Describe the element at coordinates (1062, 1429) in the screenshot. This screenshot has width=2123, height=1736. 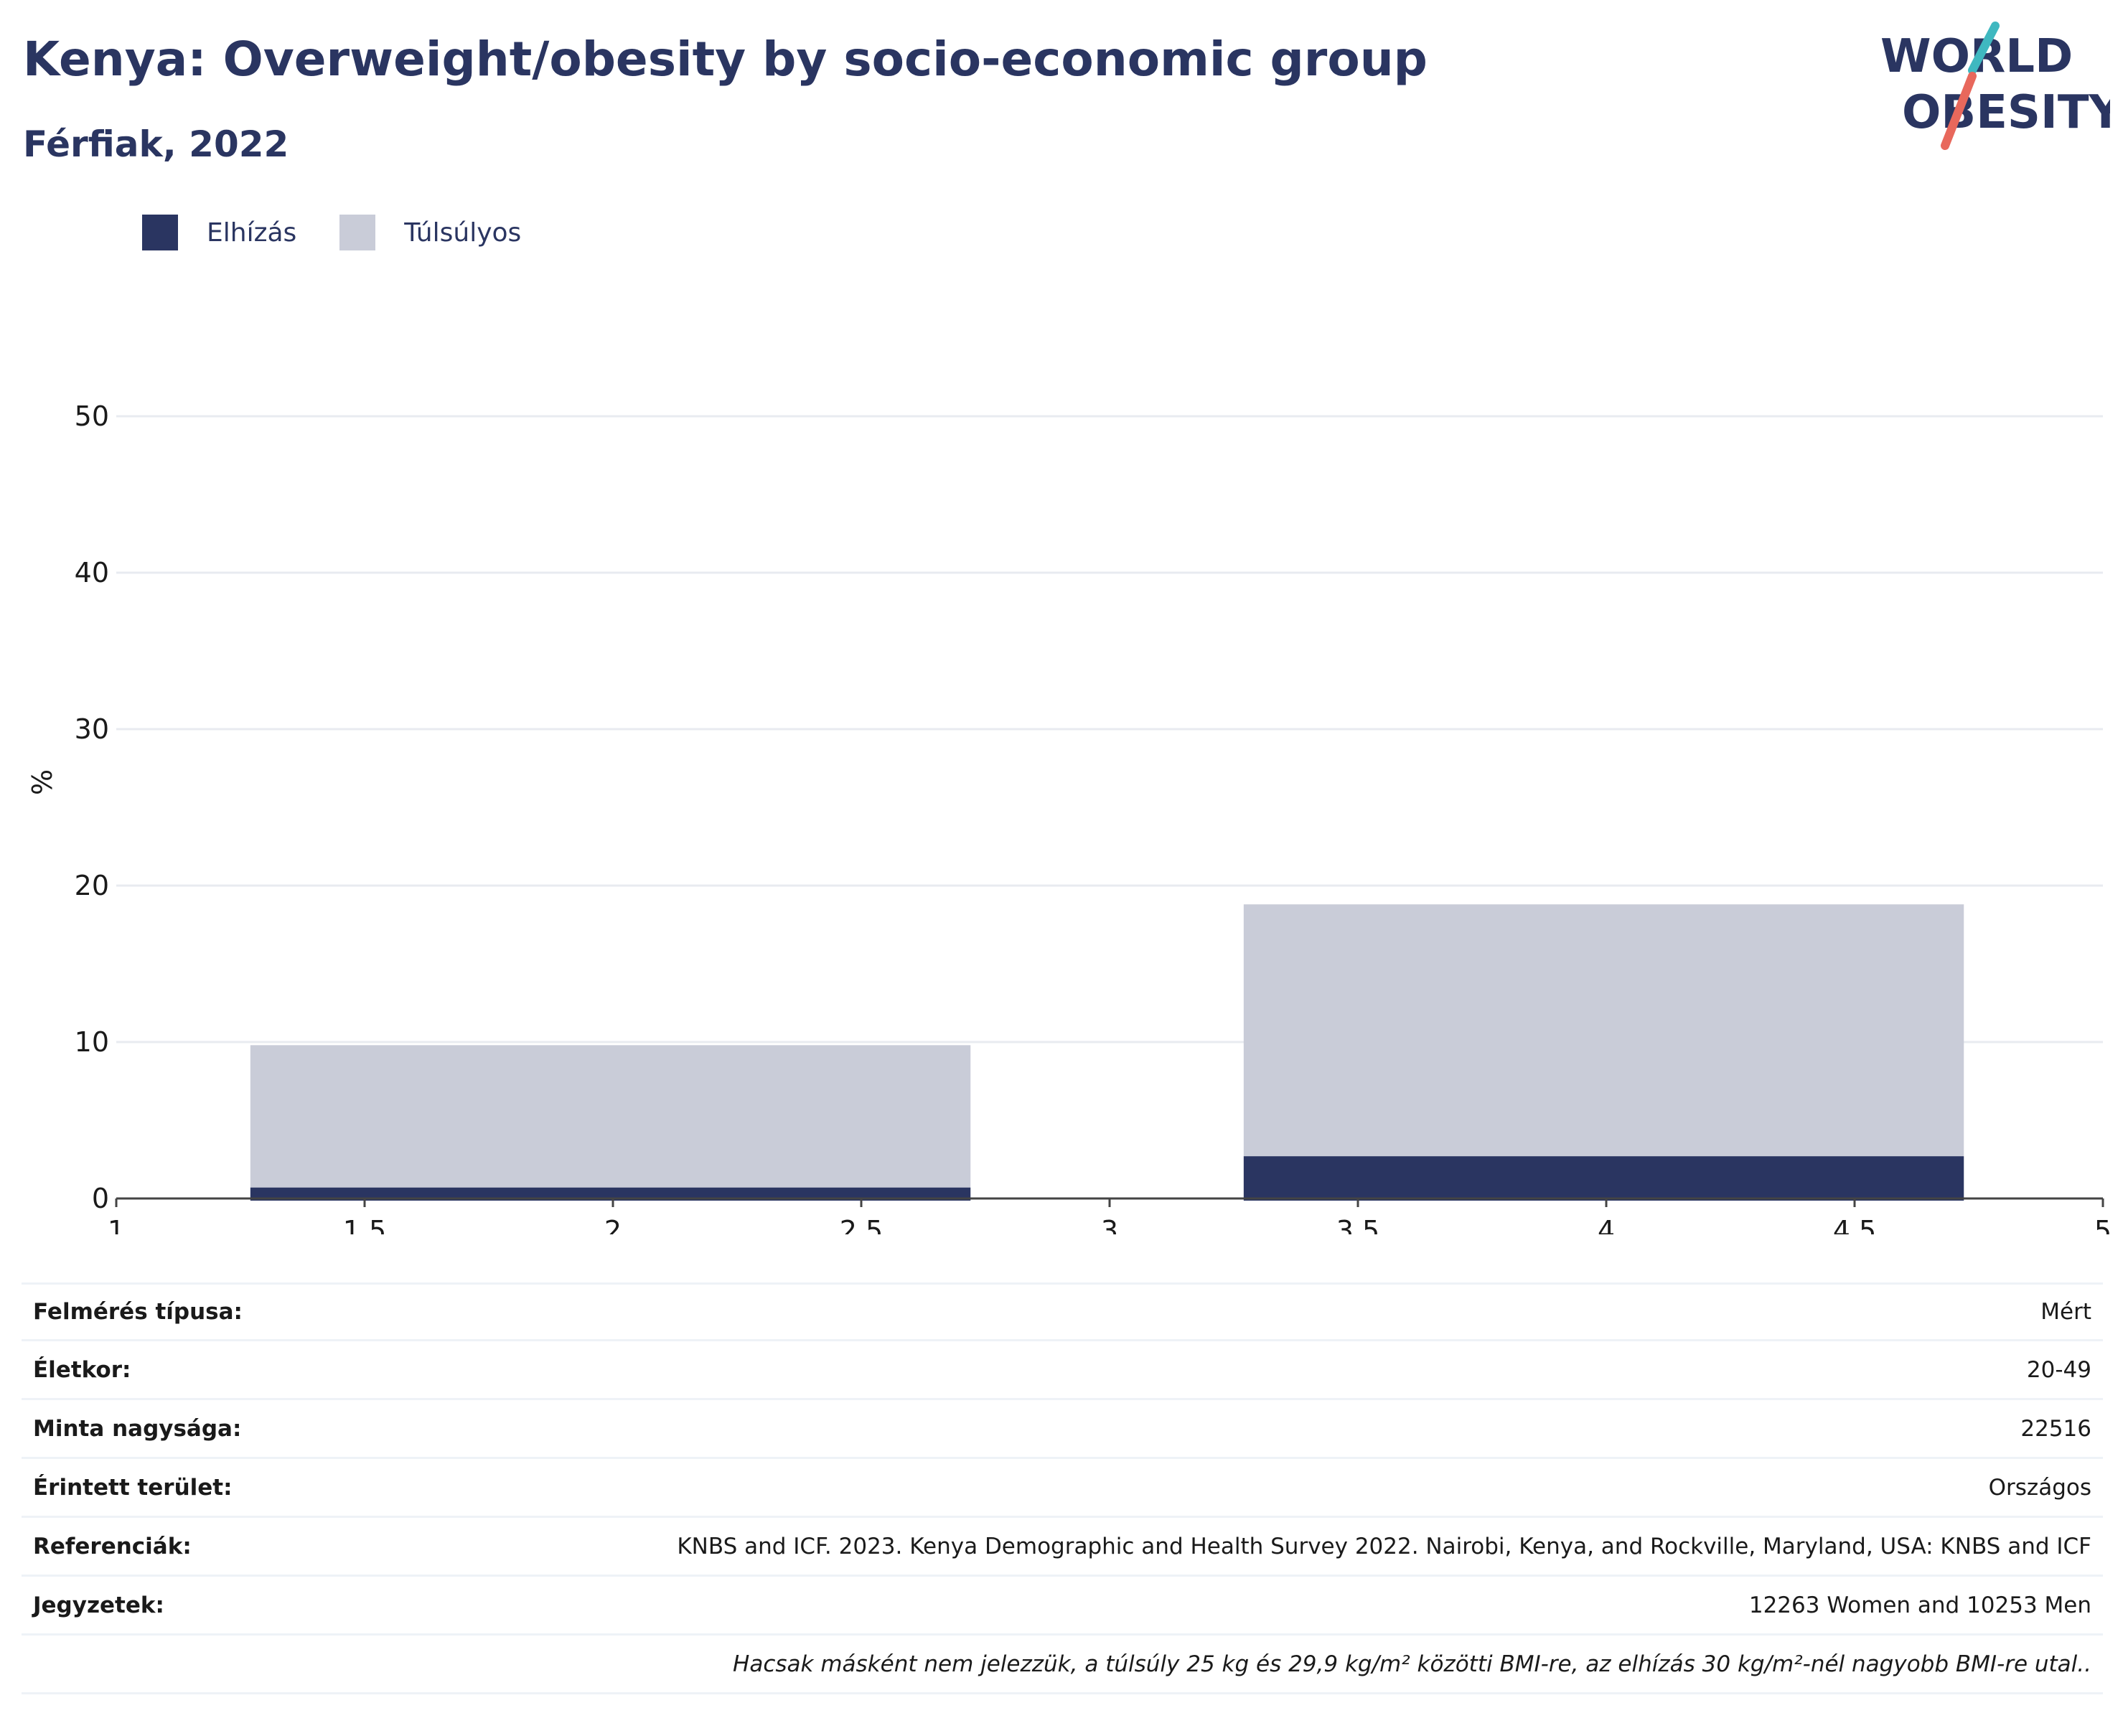
I see `info-row-sample-size: Minta nagysága: 22516` at that location.